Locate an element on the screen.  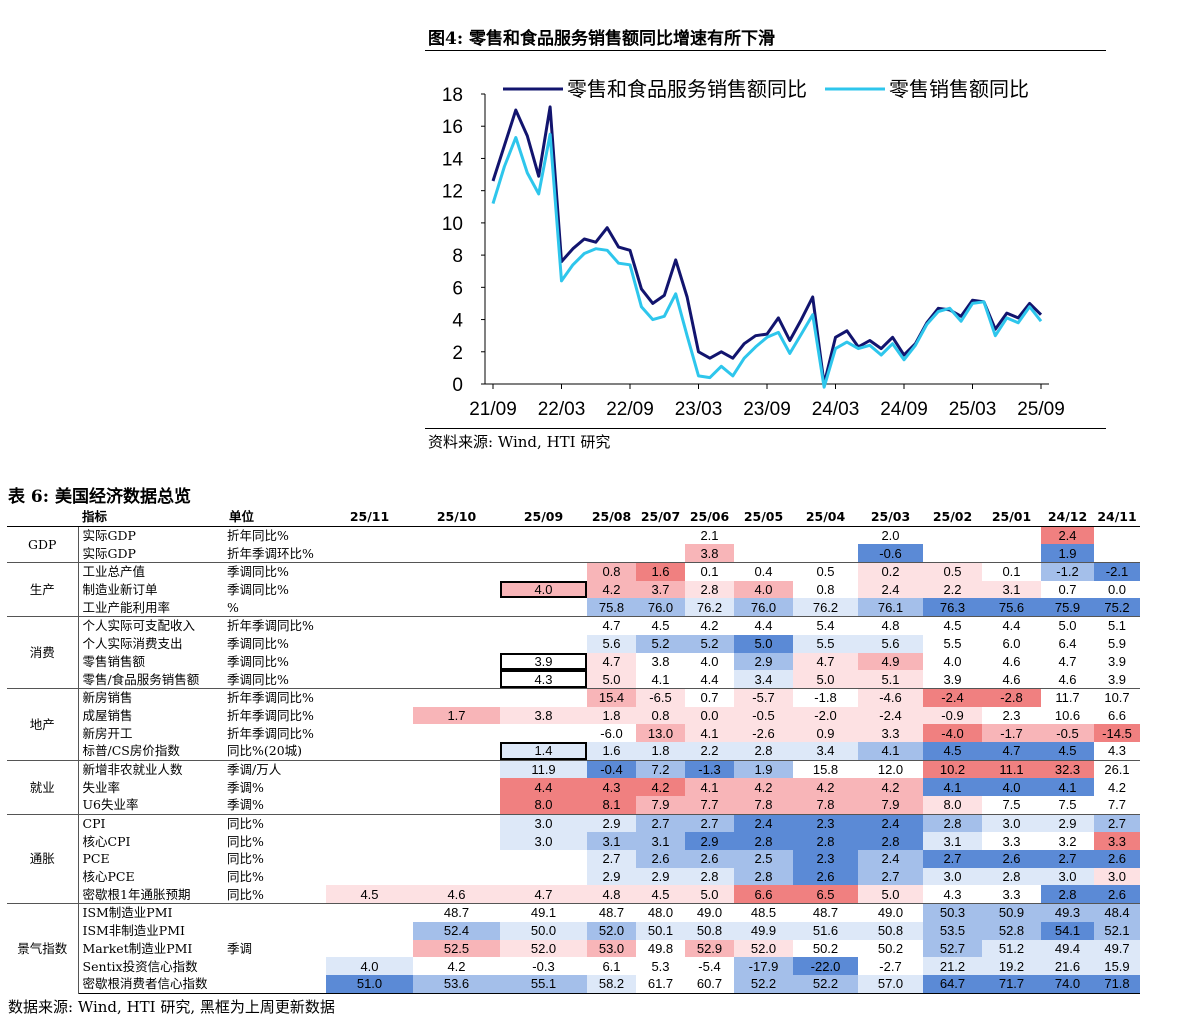
value-cell: -2.7 is located at coordinates (890, 966).